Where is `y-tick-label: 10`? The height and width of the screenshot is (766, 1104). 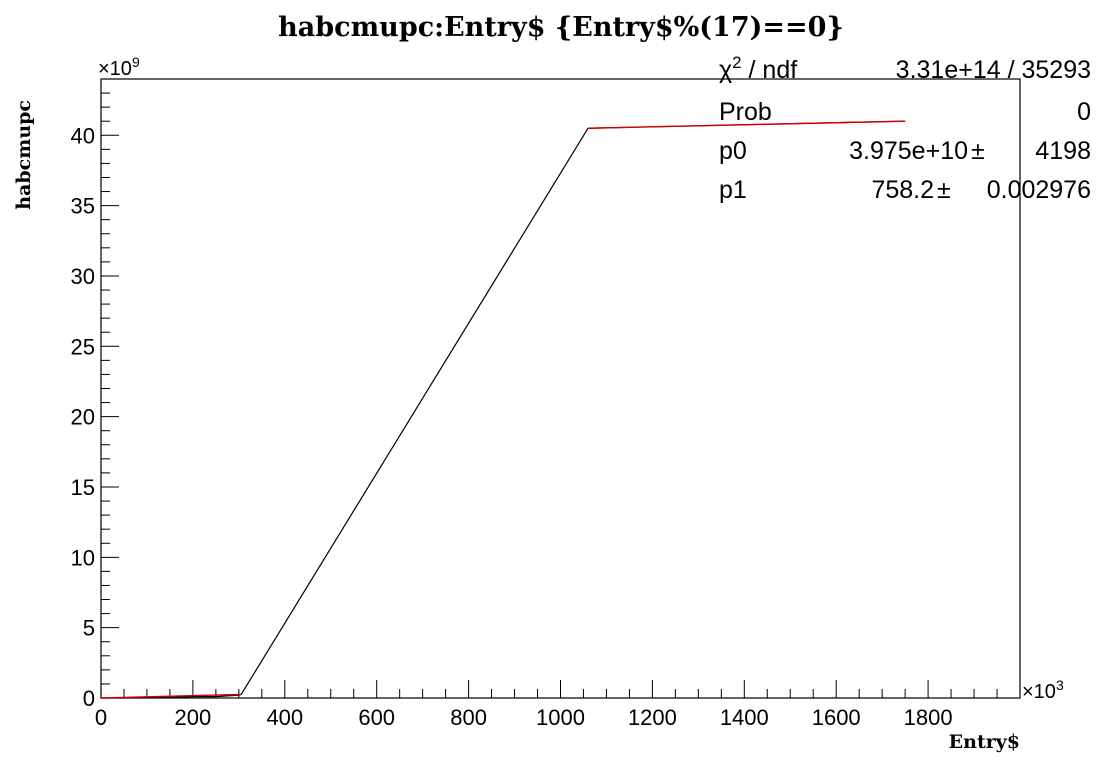 y-tick-label: 10 is located at coordinates (83, 557).